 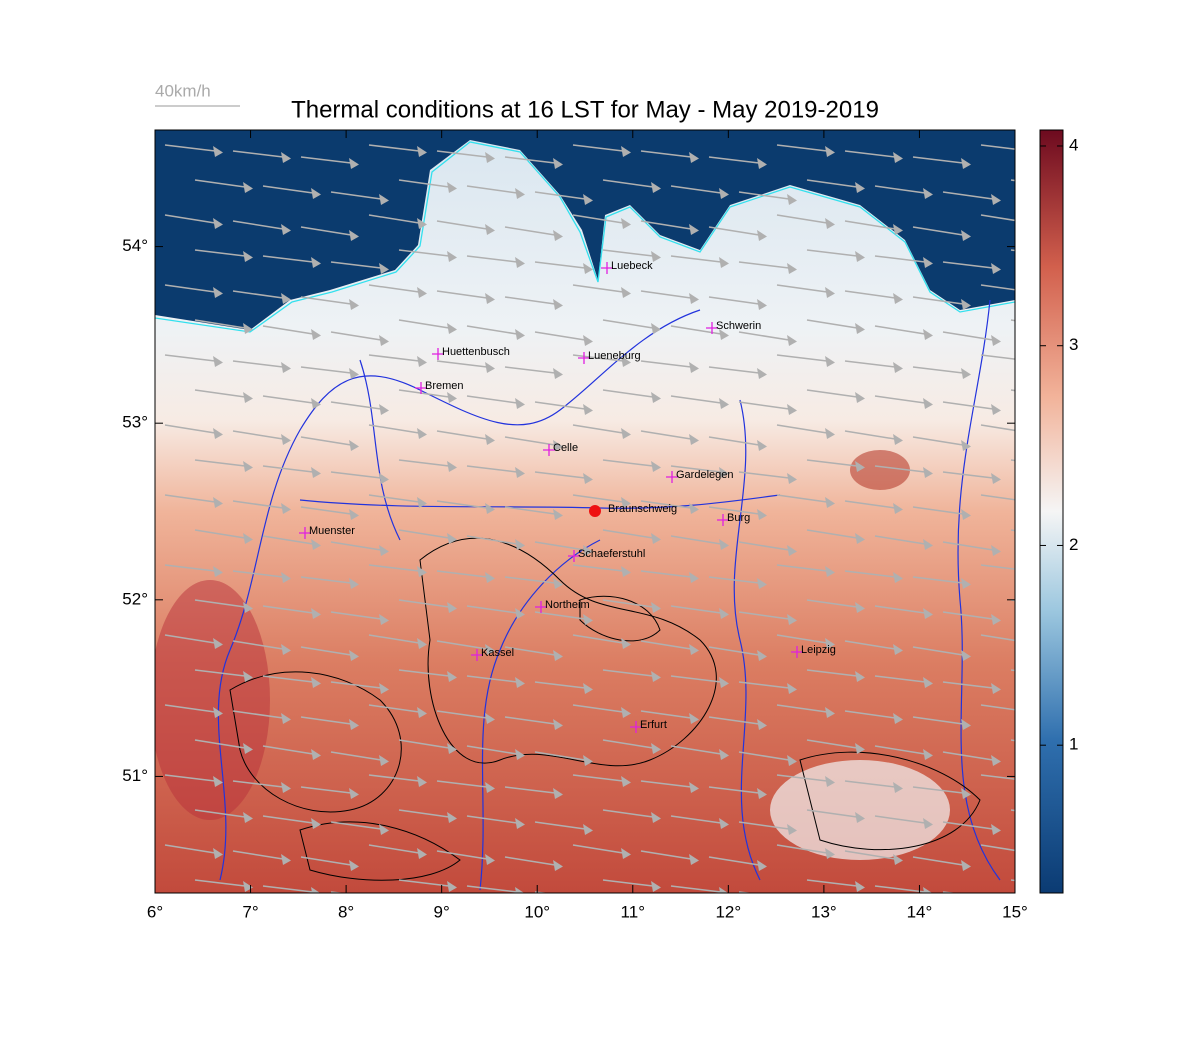 I want to click on x-tick-label: 14°, so click(x=920, y=911).